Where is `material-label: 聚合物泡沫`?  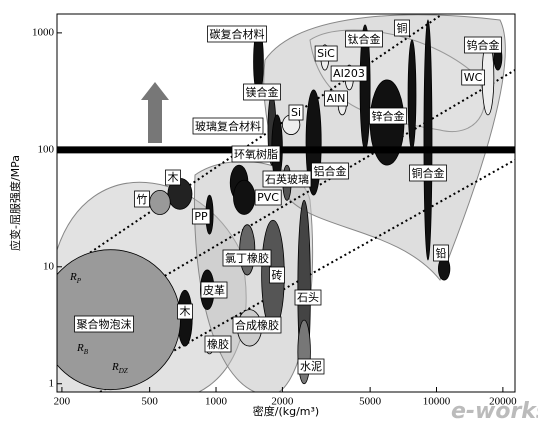 material-label: 聚合物泡沫 is located at coordinates (104, 324).